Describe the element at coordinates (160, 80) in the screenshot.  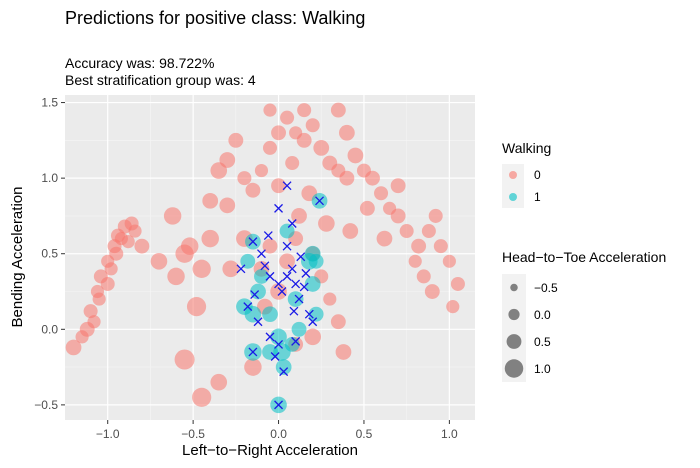
I see `chart-subtitle-line-2: Best stratification group was: 4` at that location.